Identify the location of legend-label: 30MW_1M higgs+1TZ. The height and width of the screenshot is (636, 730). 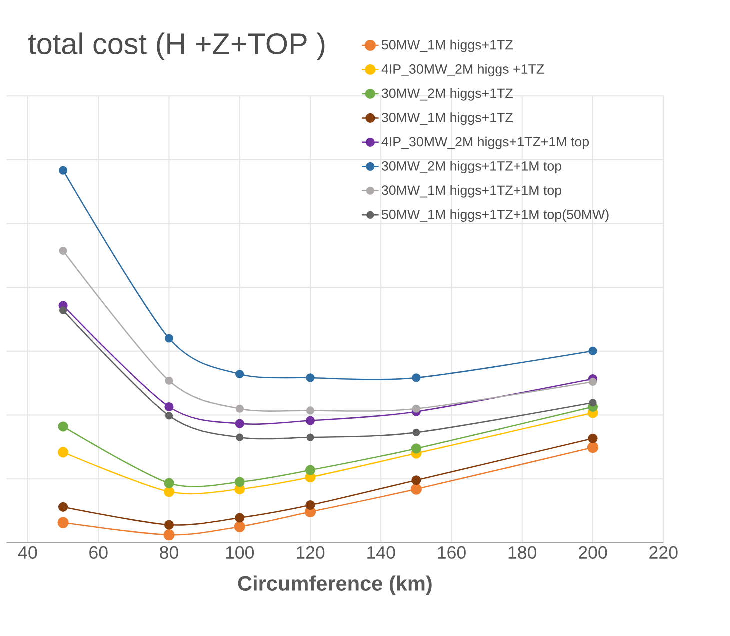
(447, 119).